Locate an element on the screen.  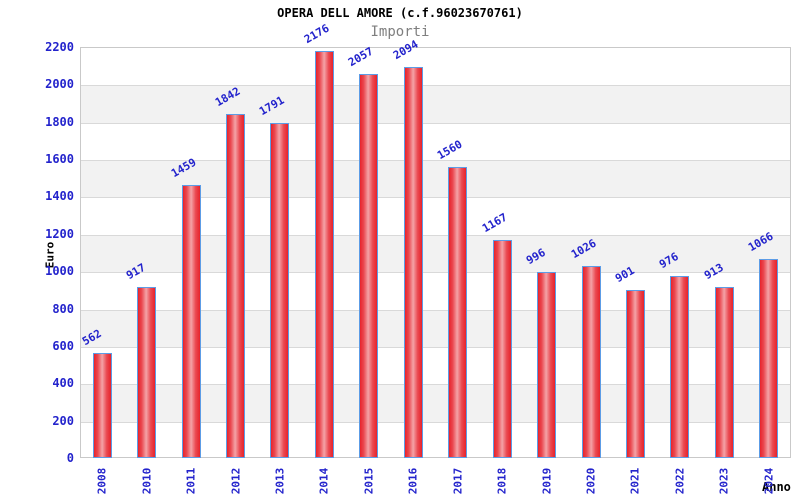
x-axis-label: Anno is located at coordinates (776, 487).